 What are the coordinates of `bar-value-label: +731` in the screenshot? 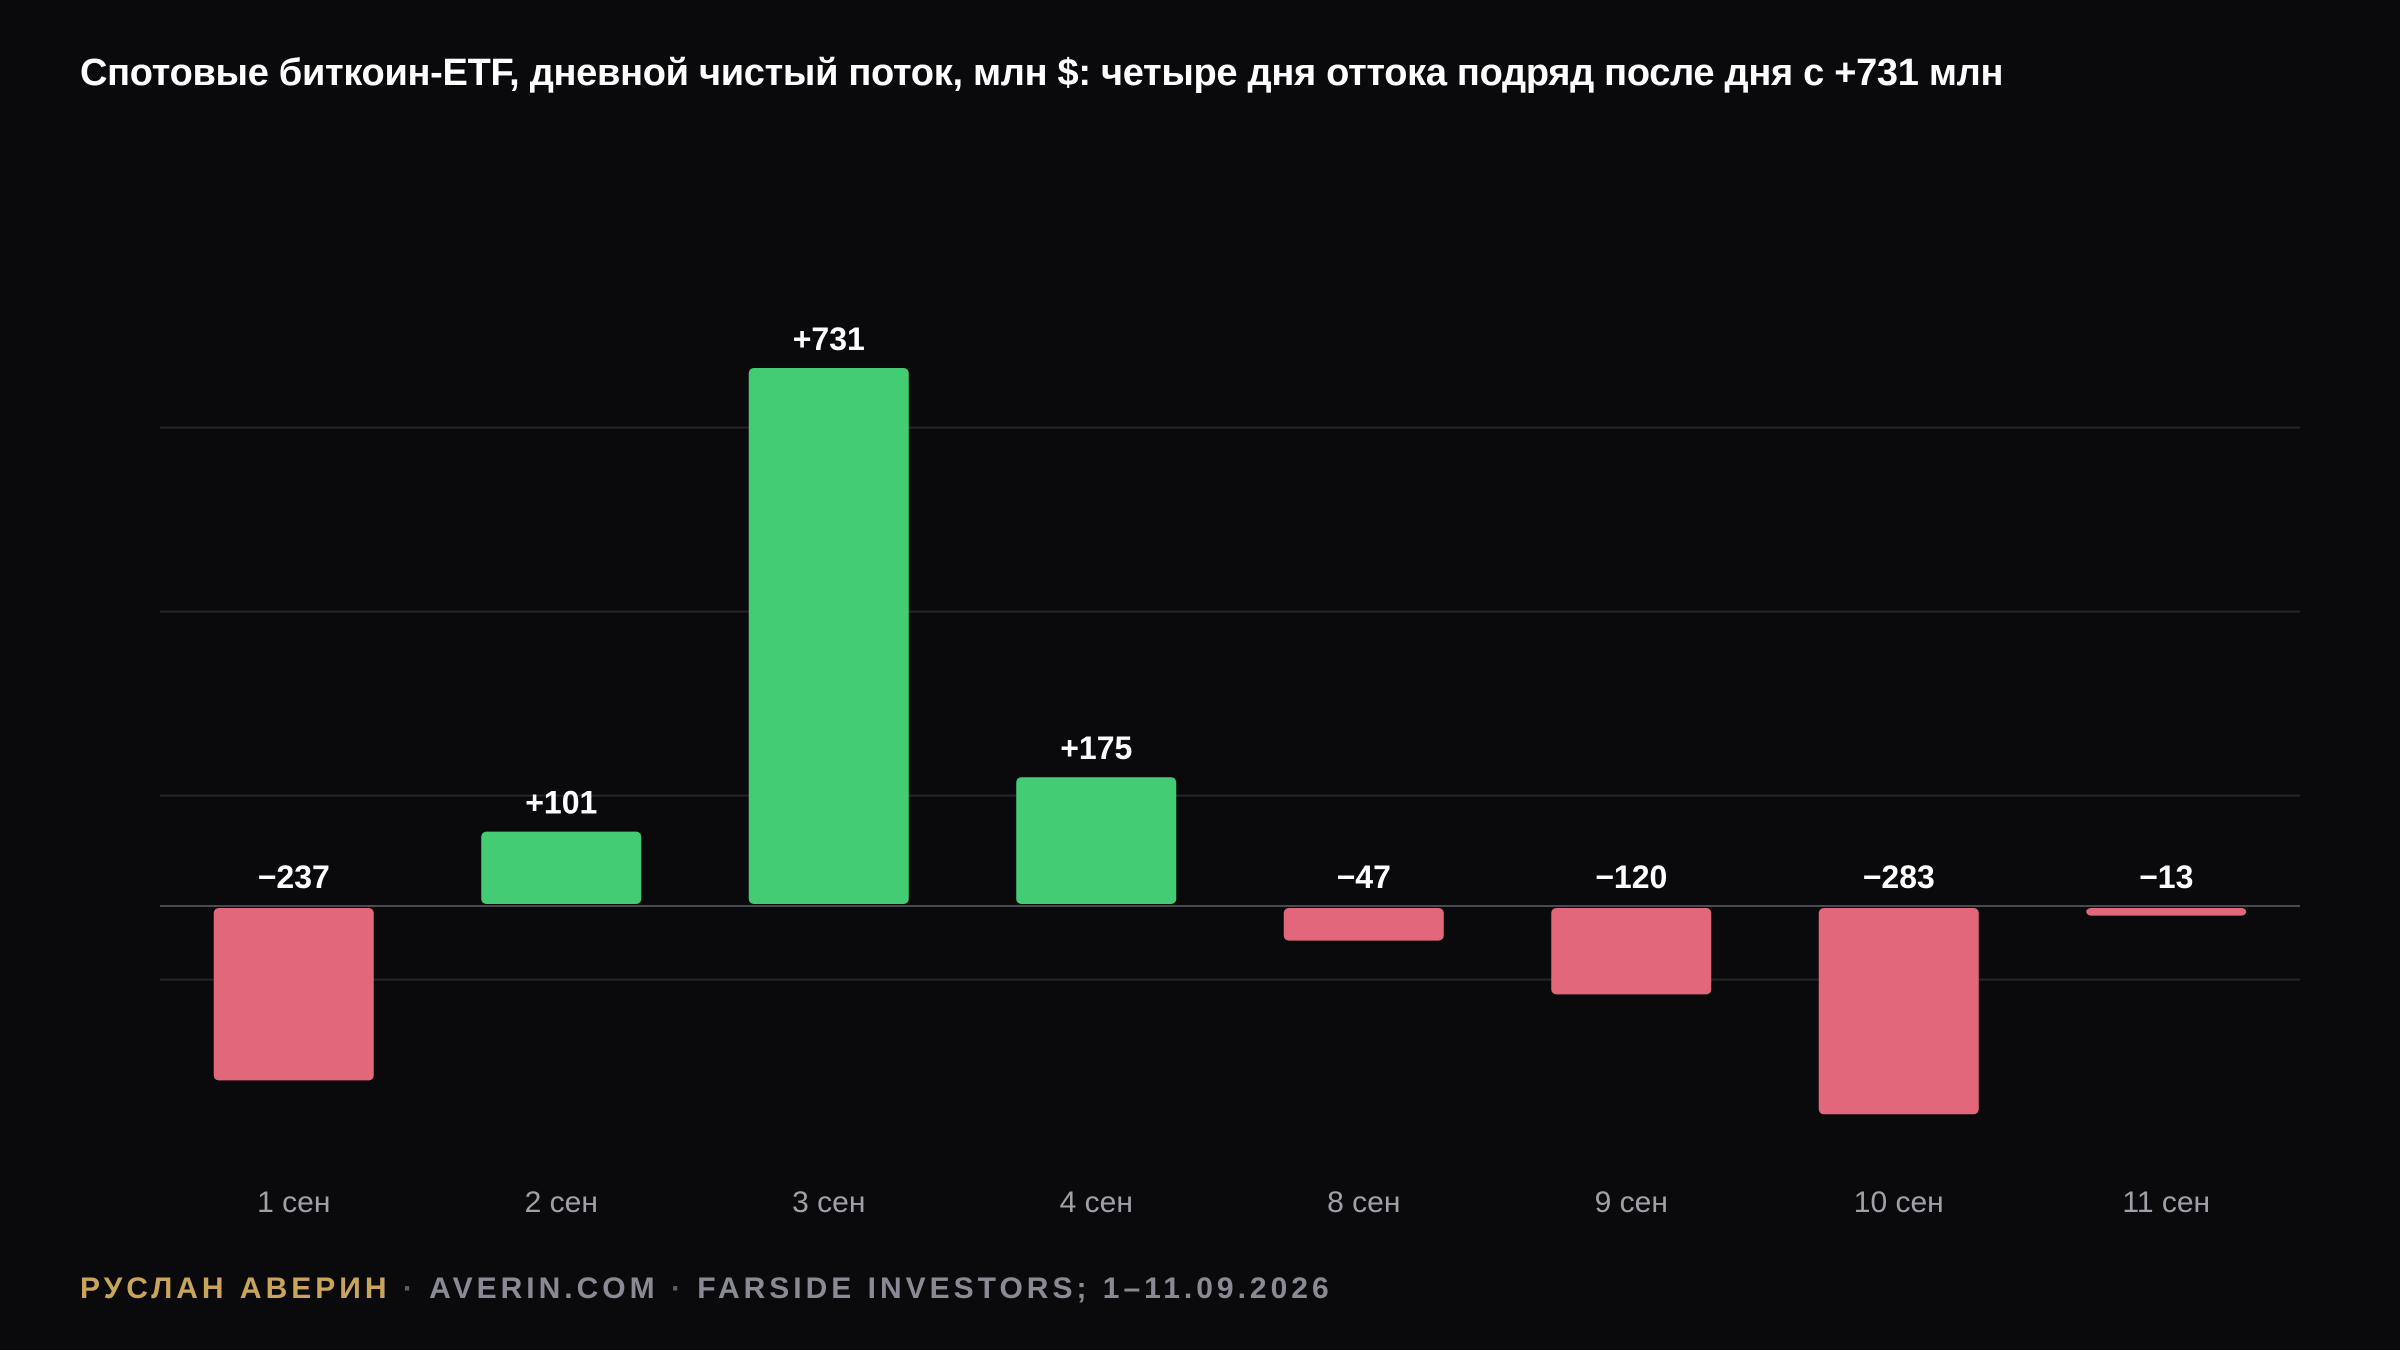 It's located at (829, 339).